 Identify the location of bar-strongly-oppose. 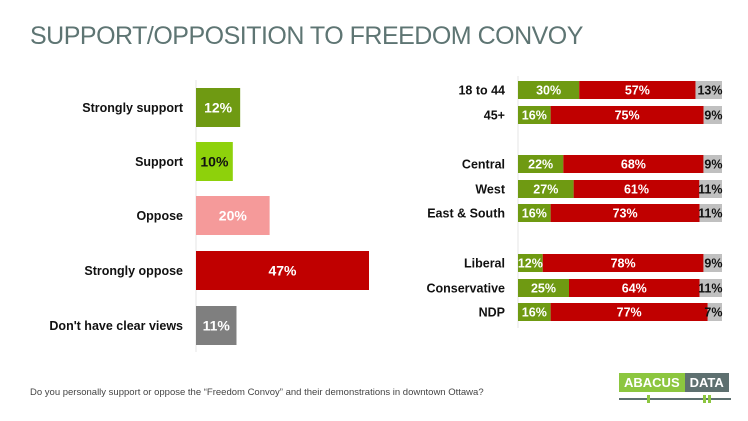
(282, 270).